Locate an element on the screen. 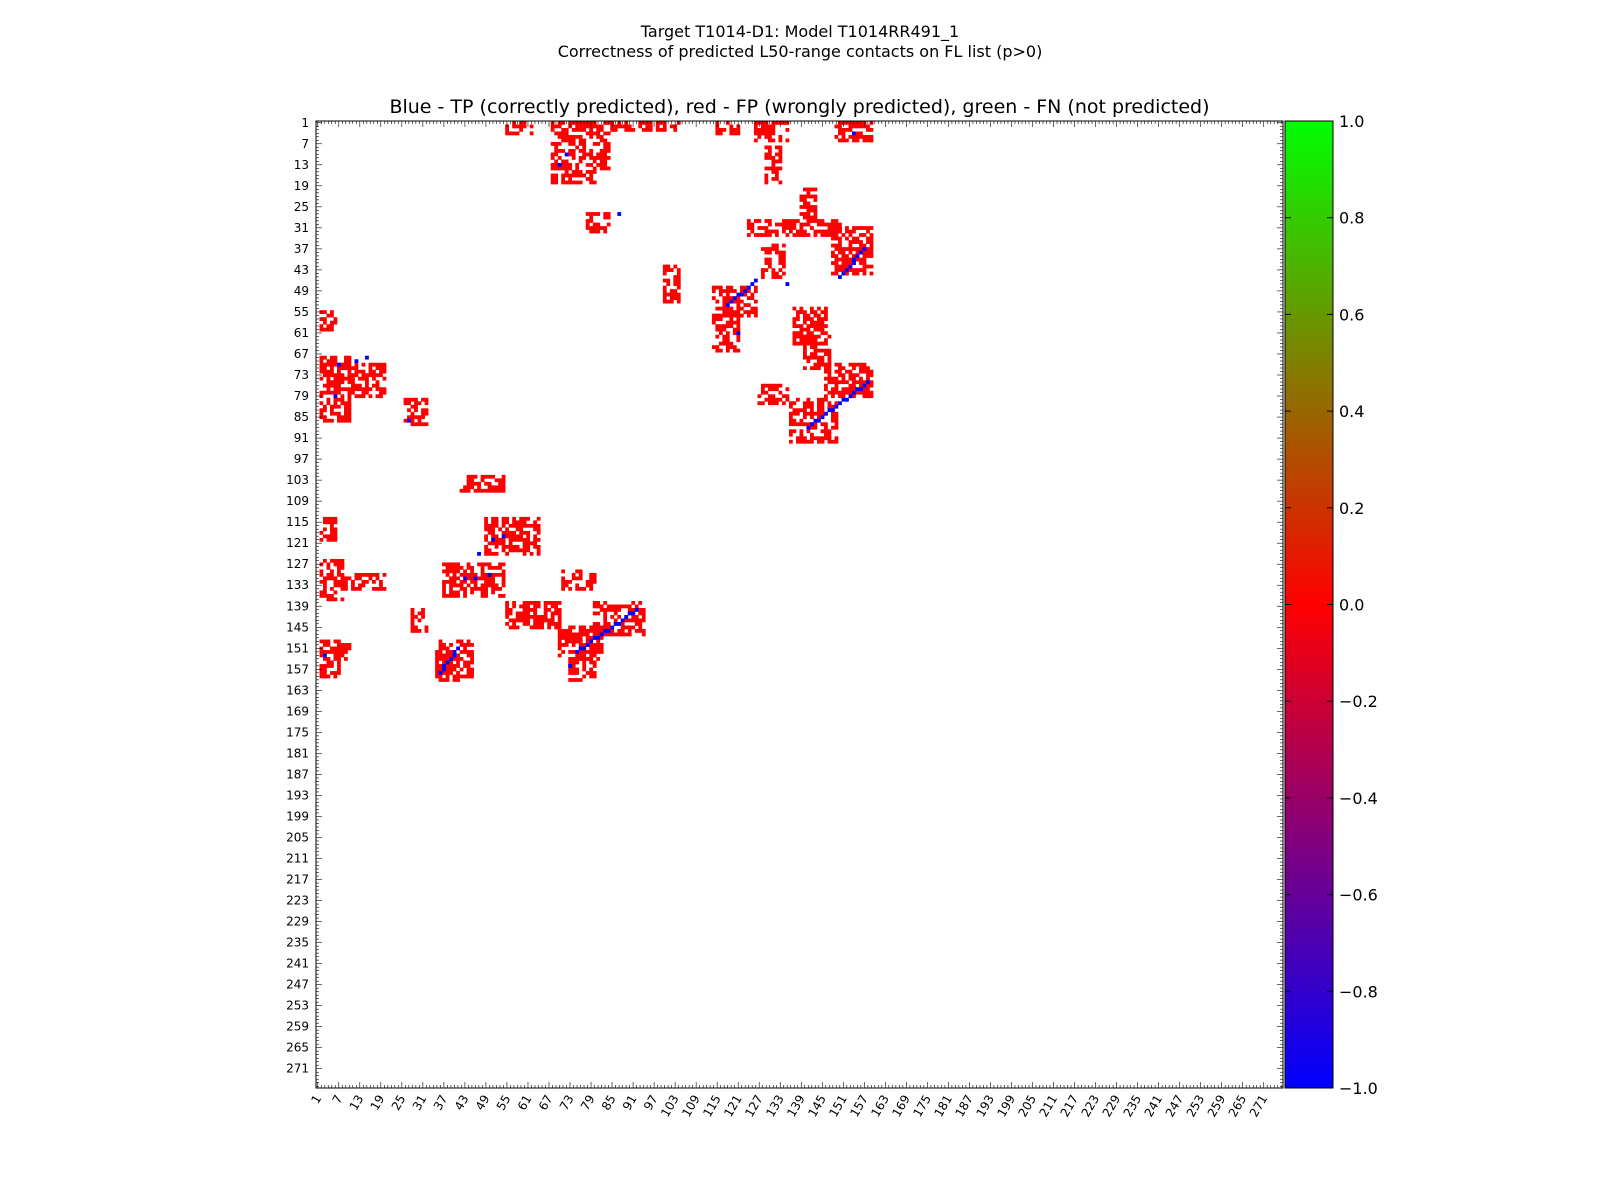 This screenshot has height=1200, width=1600. x-tick-label: 247 is located at coordinates (1175, 1106).